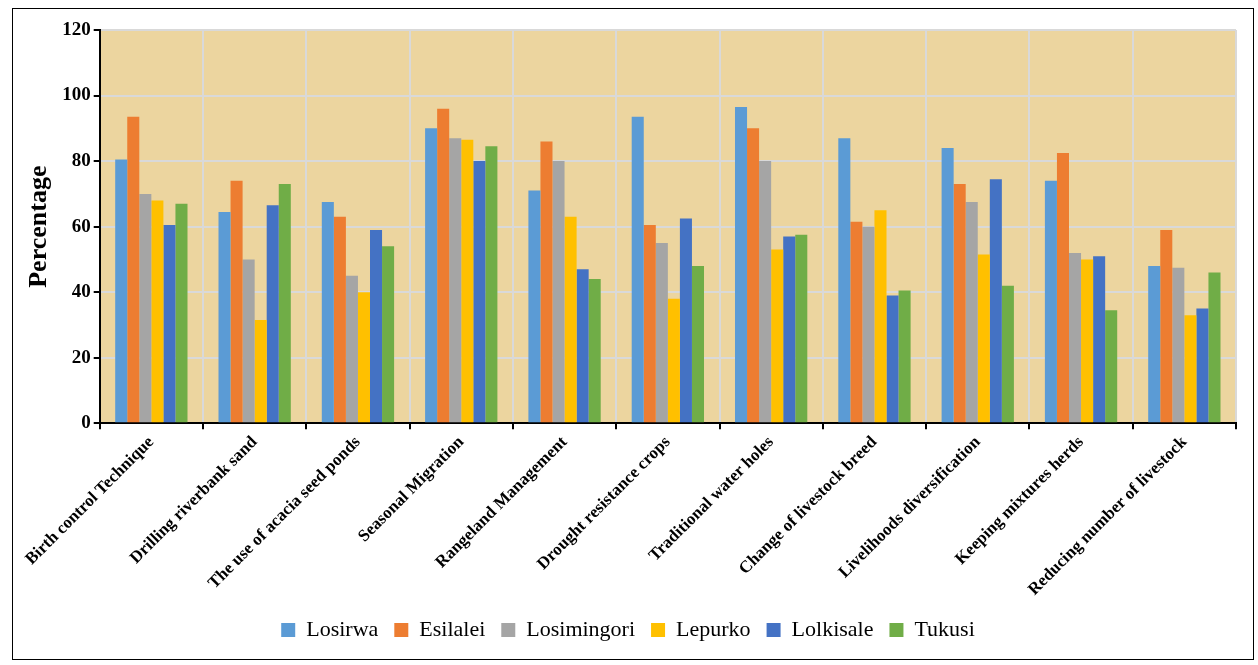 This screenshot has width=1258, height=665. Describe the element at coordinates (81, 291) in the screenshot. I see `y-tick-label: 40` at that location.